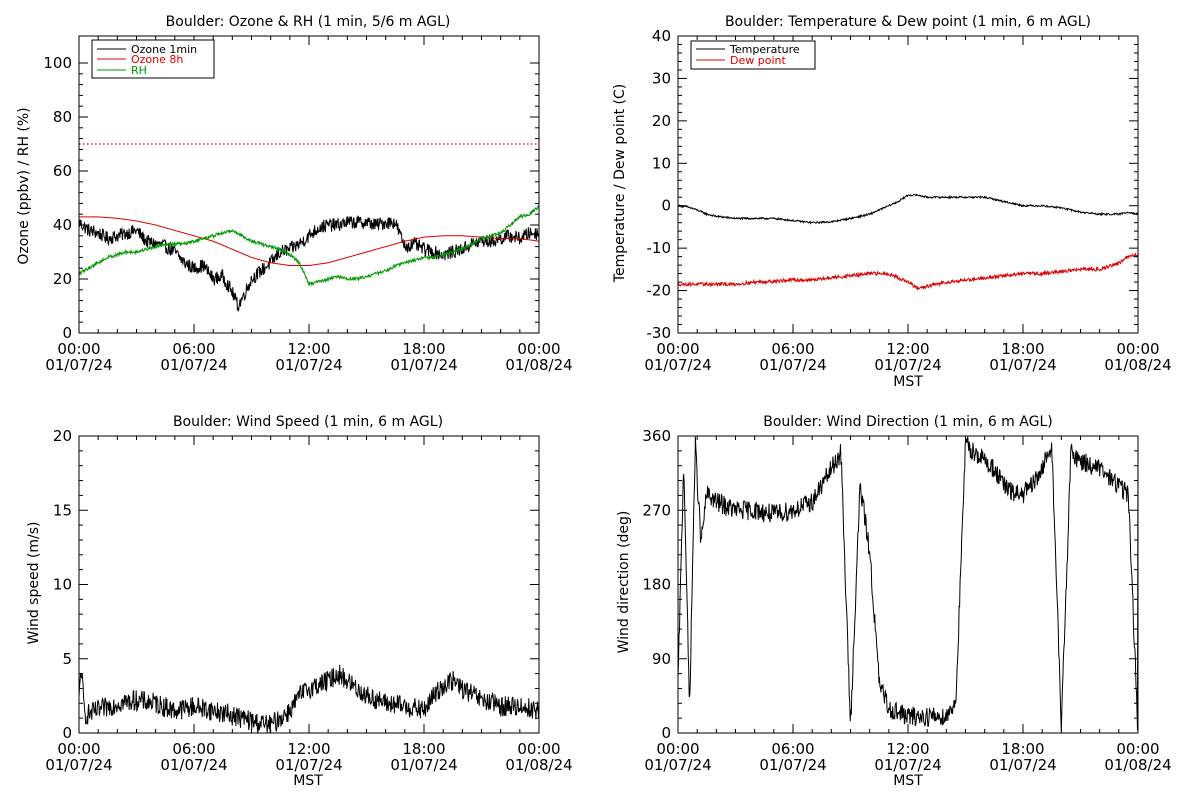  I want to click on wind-speed-y-tick-label: 10, so click(62, 585).